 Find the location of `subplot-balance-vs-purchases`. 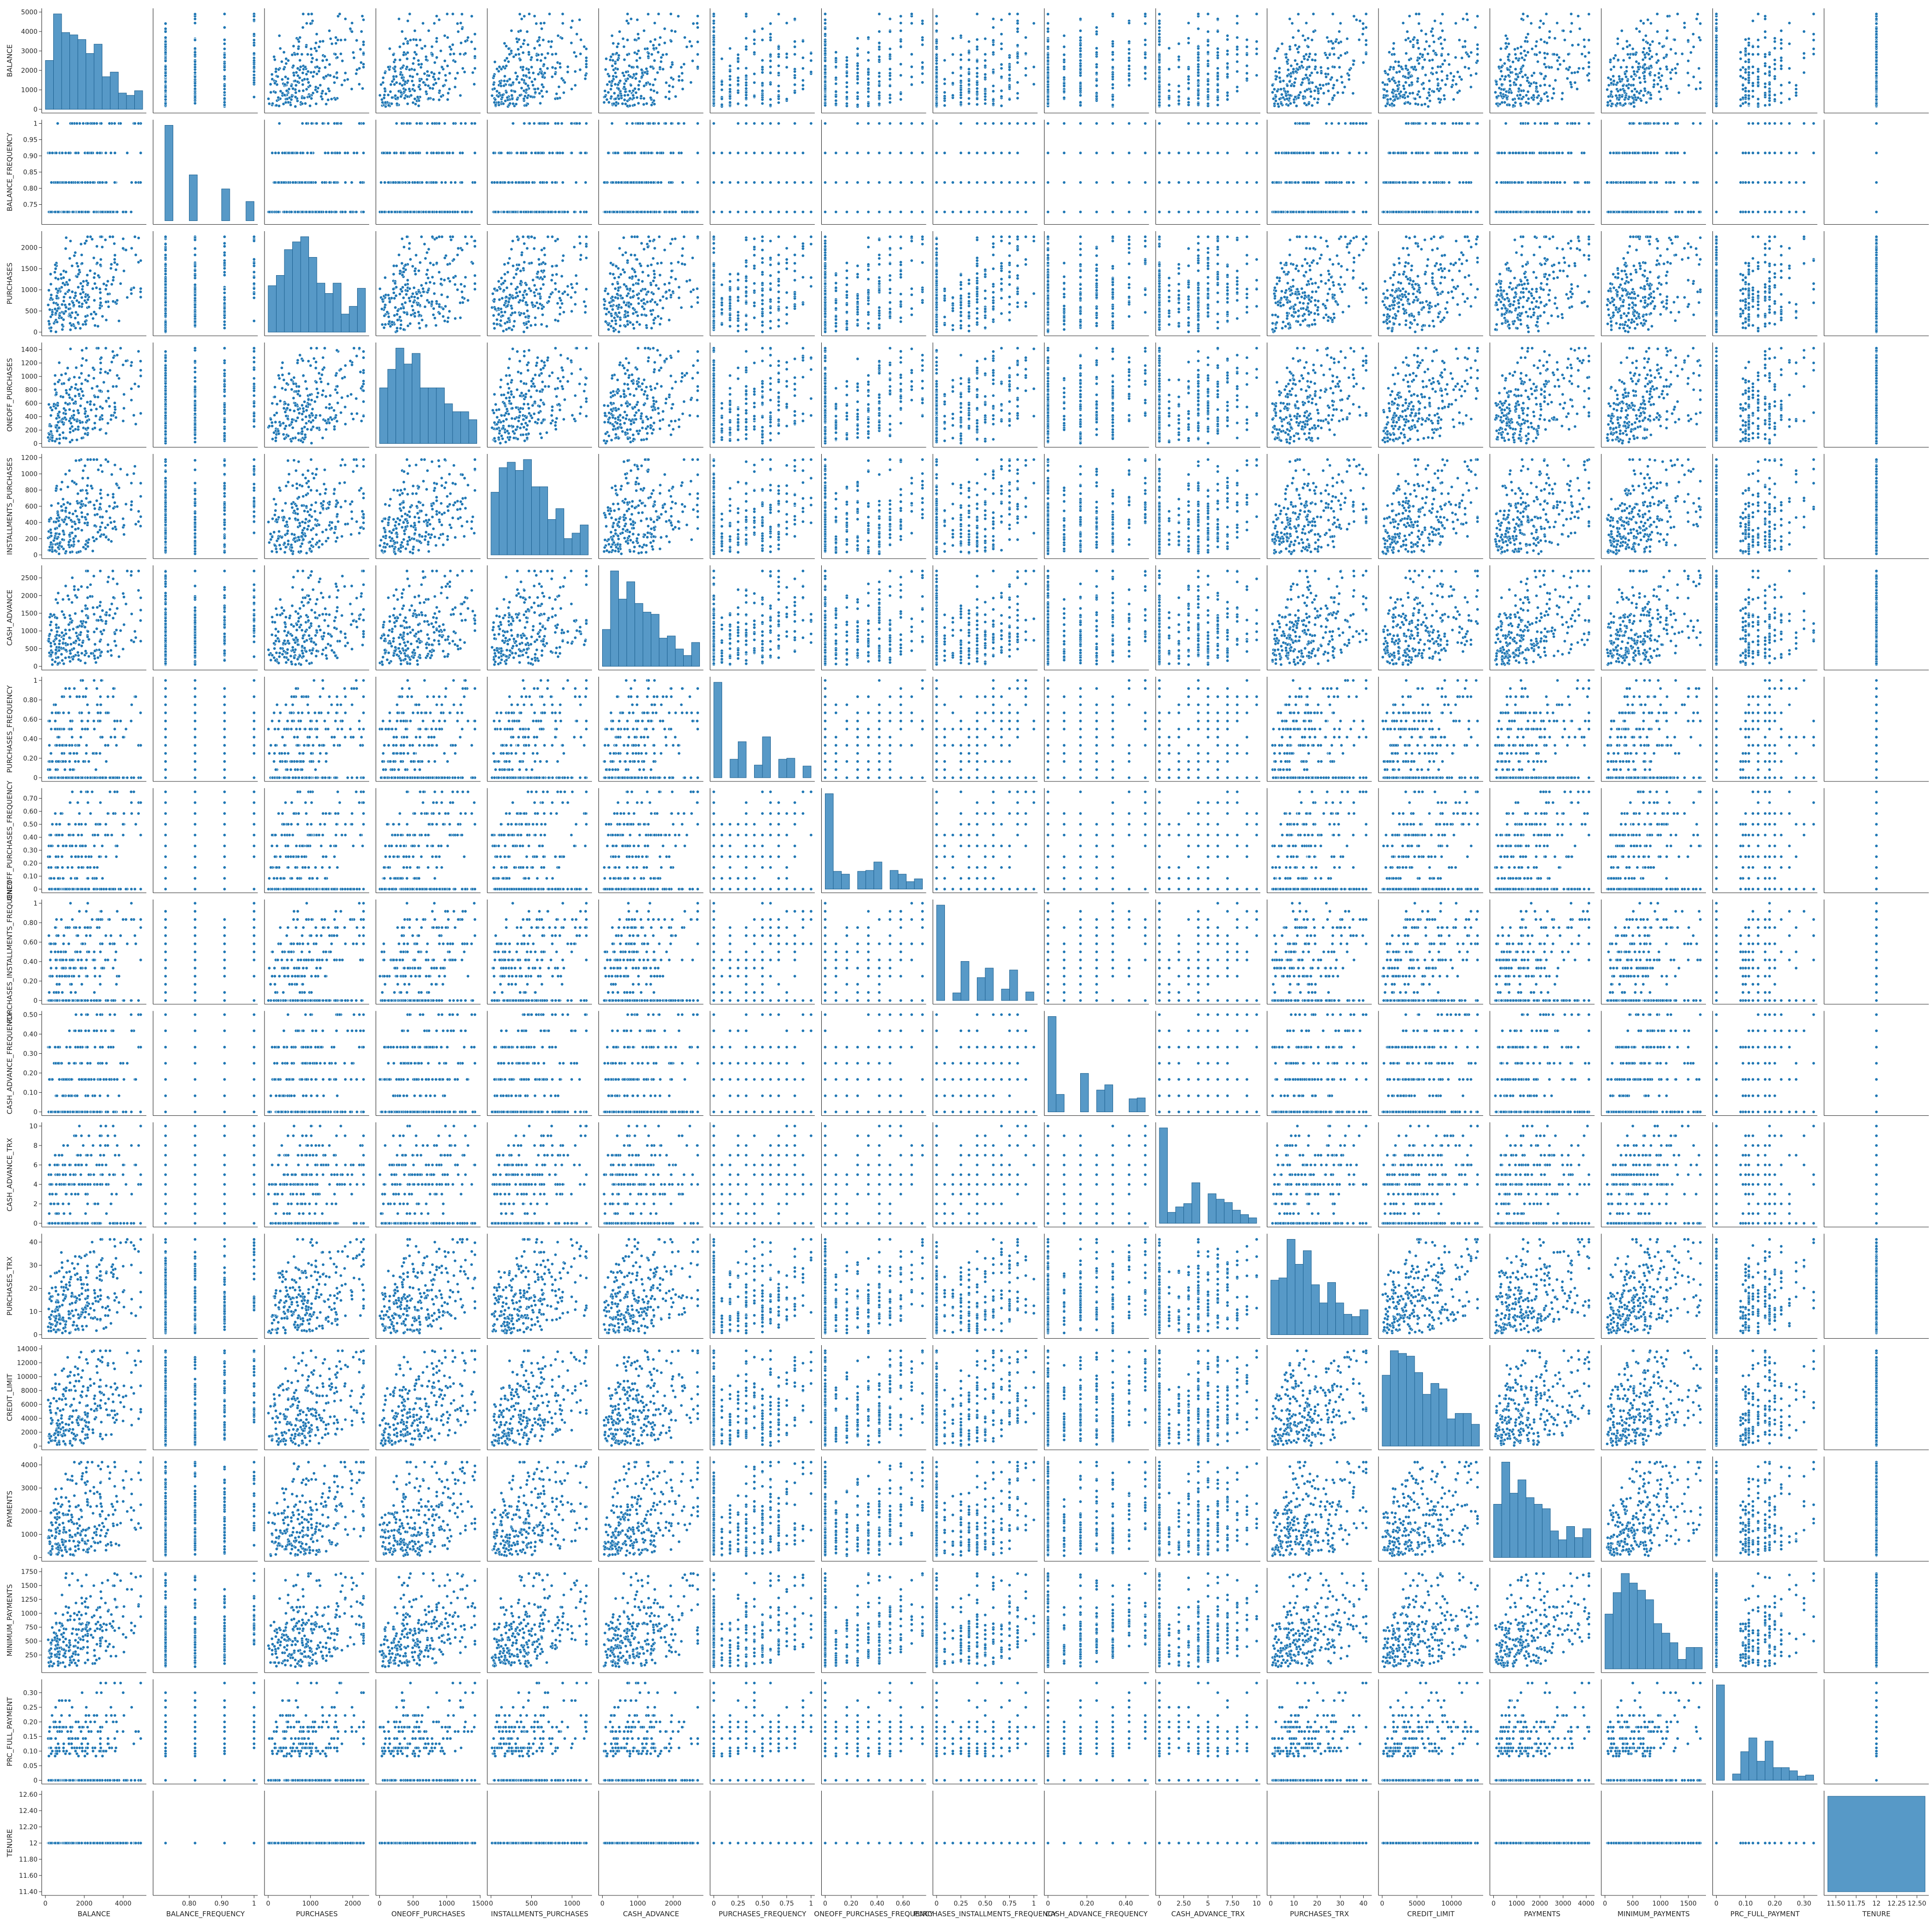

subplot-balance-vs-purchases is located at coordinates (316, 60).